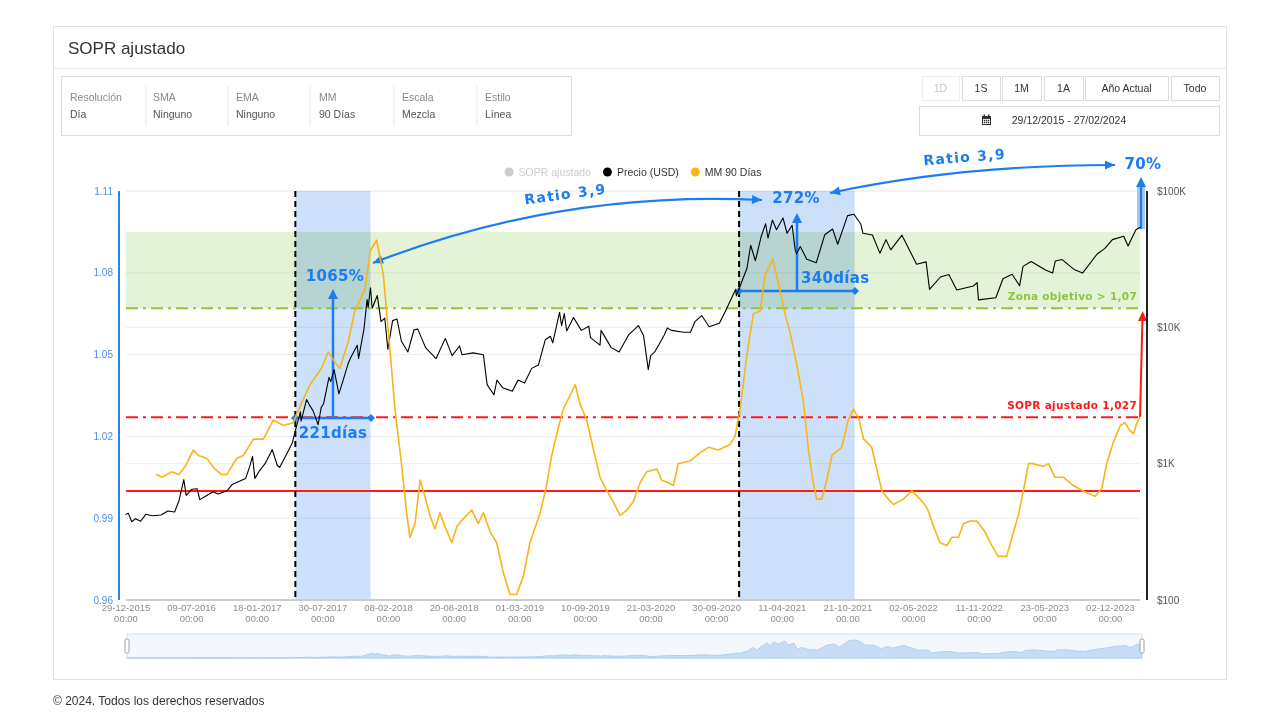  What do you see at coordinates (418, 97) in the screenshot?
I see `text: Escala` at bounding box center [418, 97].